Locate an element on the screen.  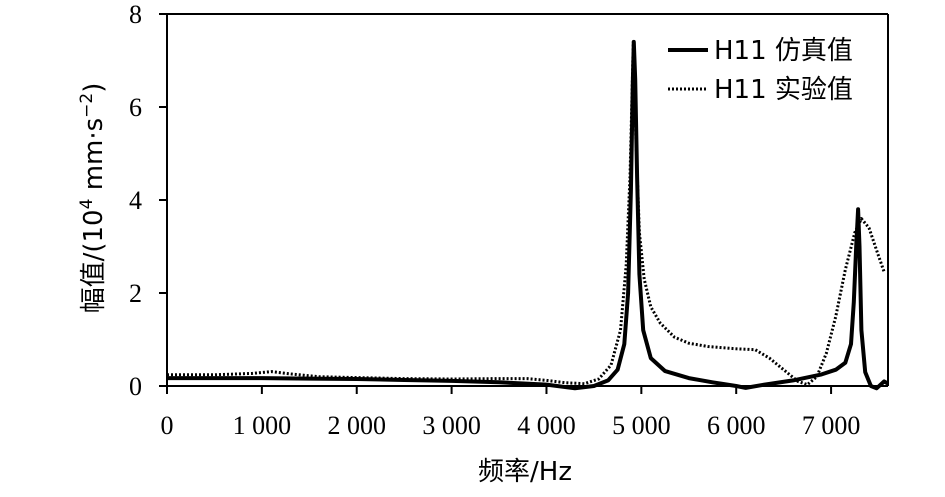
y-tick-label: 6 is located at coordinates (135, 107).